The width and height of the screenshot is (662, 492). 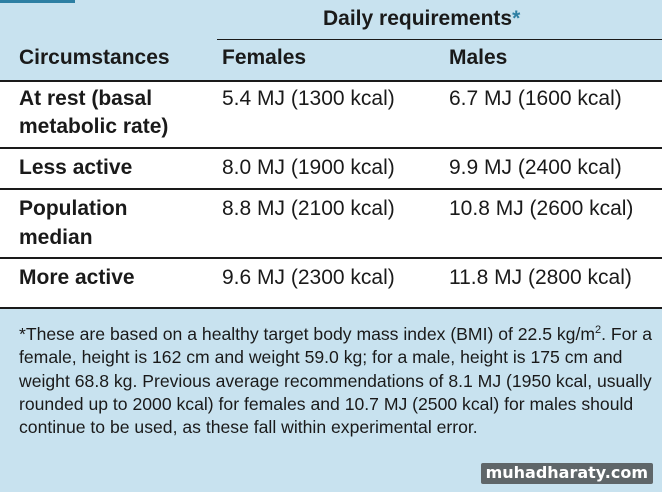 What do you see at coordinates (308, 208) in the screenshot?
I see `females-value: 8.8 MJ (2100 kcal)` at bounding box center [308, 208].